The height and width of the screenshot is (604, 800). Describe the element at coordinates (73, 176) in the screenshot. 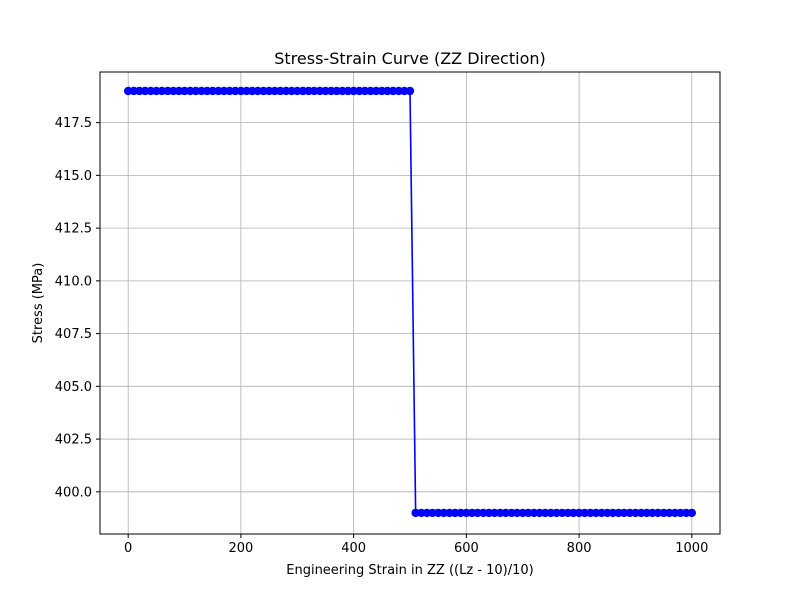

I see `y-tick-label: 415.0` at that location.